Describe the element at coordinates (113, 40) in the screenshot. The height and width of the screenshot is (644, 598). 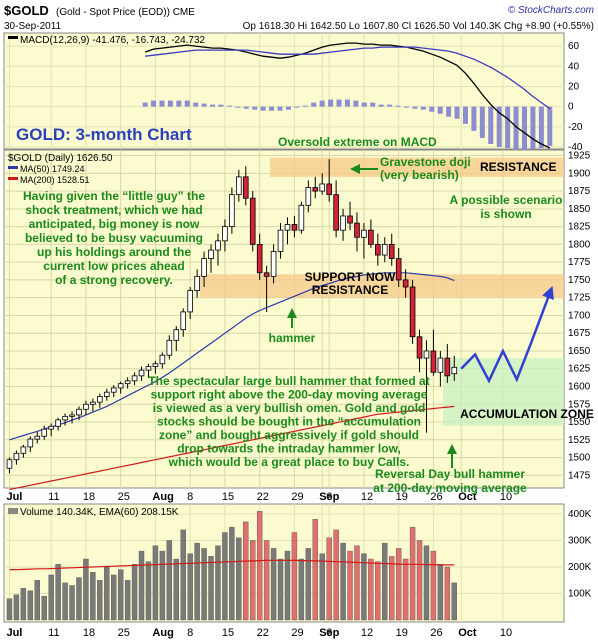
I see `macd-legend-text: MACD(12,26,9) -41.476, -16.743, -24.732` at that location.